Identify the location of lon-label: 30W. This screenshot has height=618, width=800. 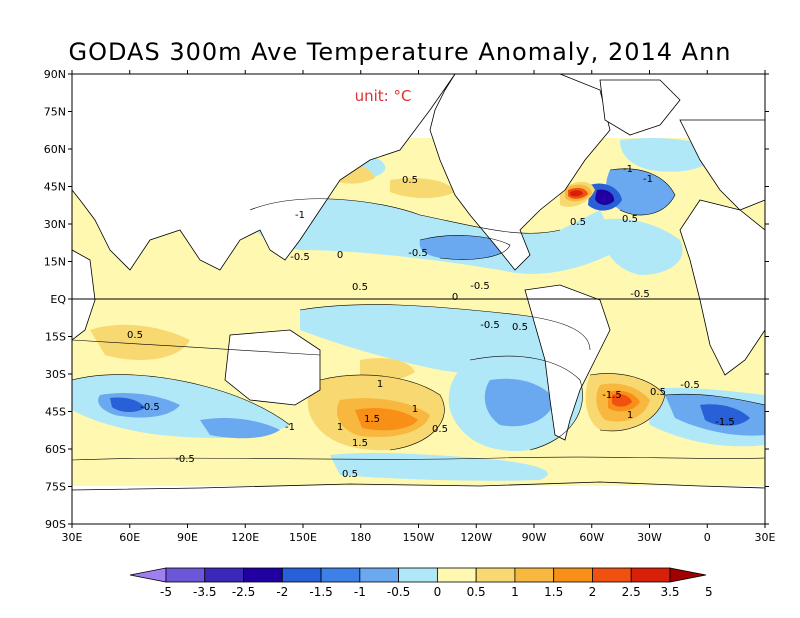
(649, 537).